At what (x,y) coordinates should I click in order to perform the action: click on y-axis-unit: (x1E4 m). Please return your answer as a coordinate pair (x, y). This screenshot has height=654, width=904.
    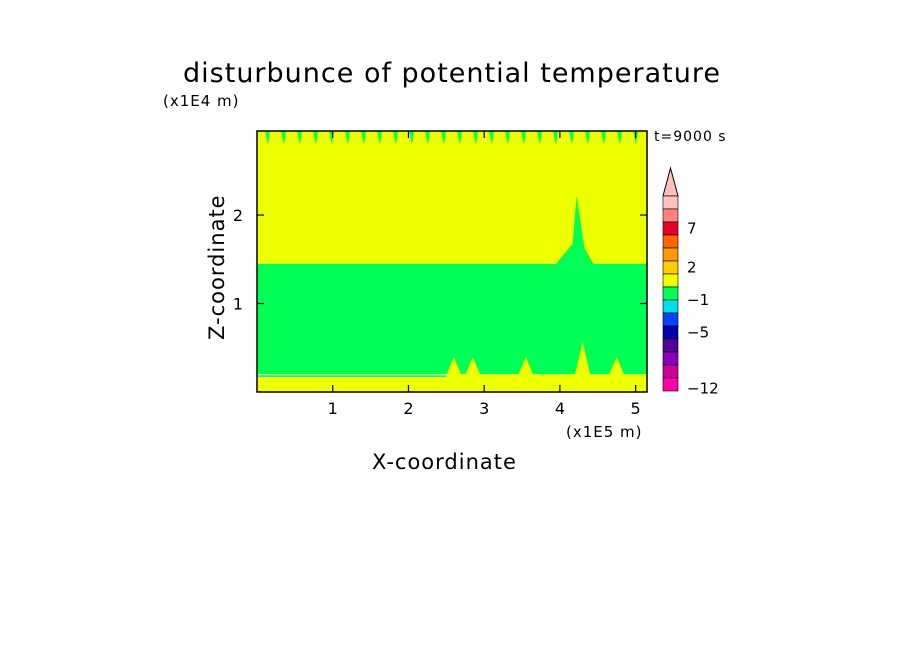
    Looking at the image, I should click on (201, 101).